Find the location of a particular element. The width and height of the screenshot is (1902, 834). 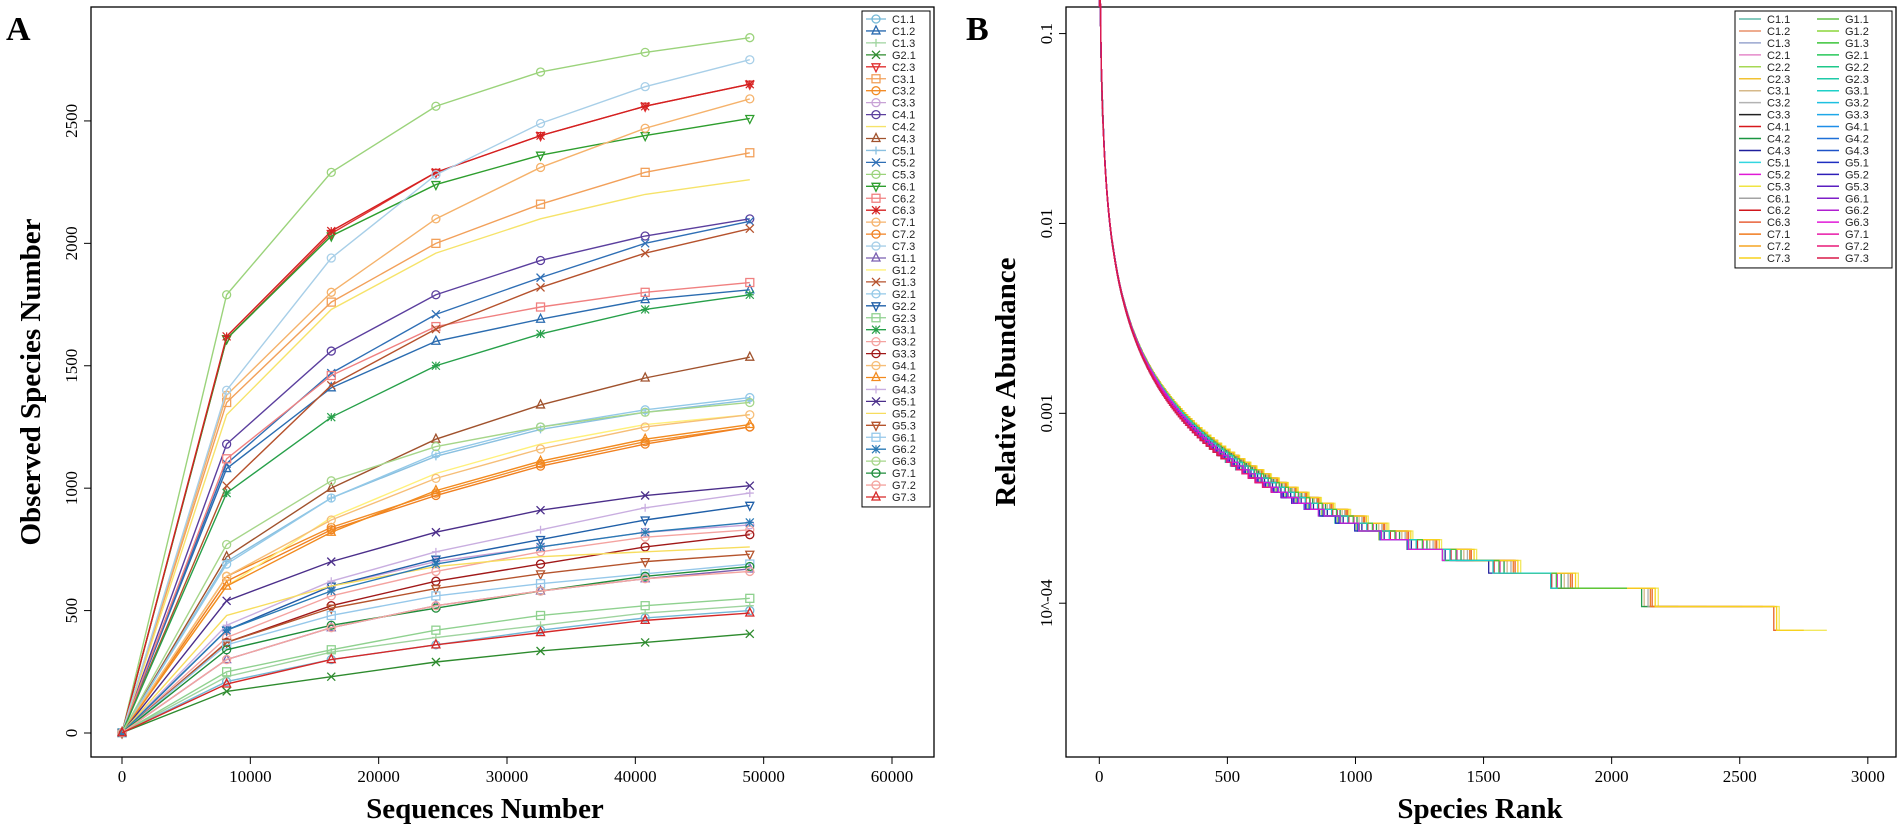

legend-label: G3.3 is located at coordinates (1857, 116).